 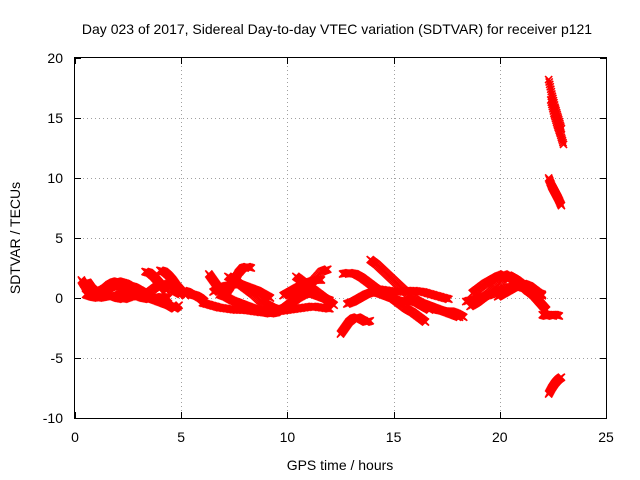 I want to click on y-tick-label: 10, so click(x=55, y=178).